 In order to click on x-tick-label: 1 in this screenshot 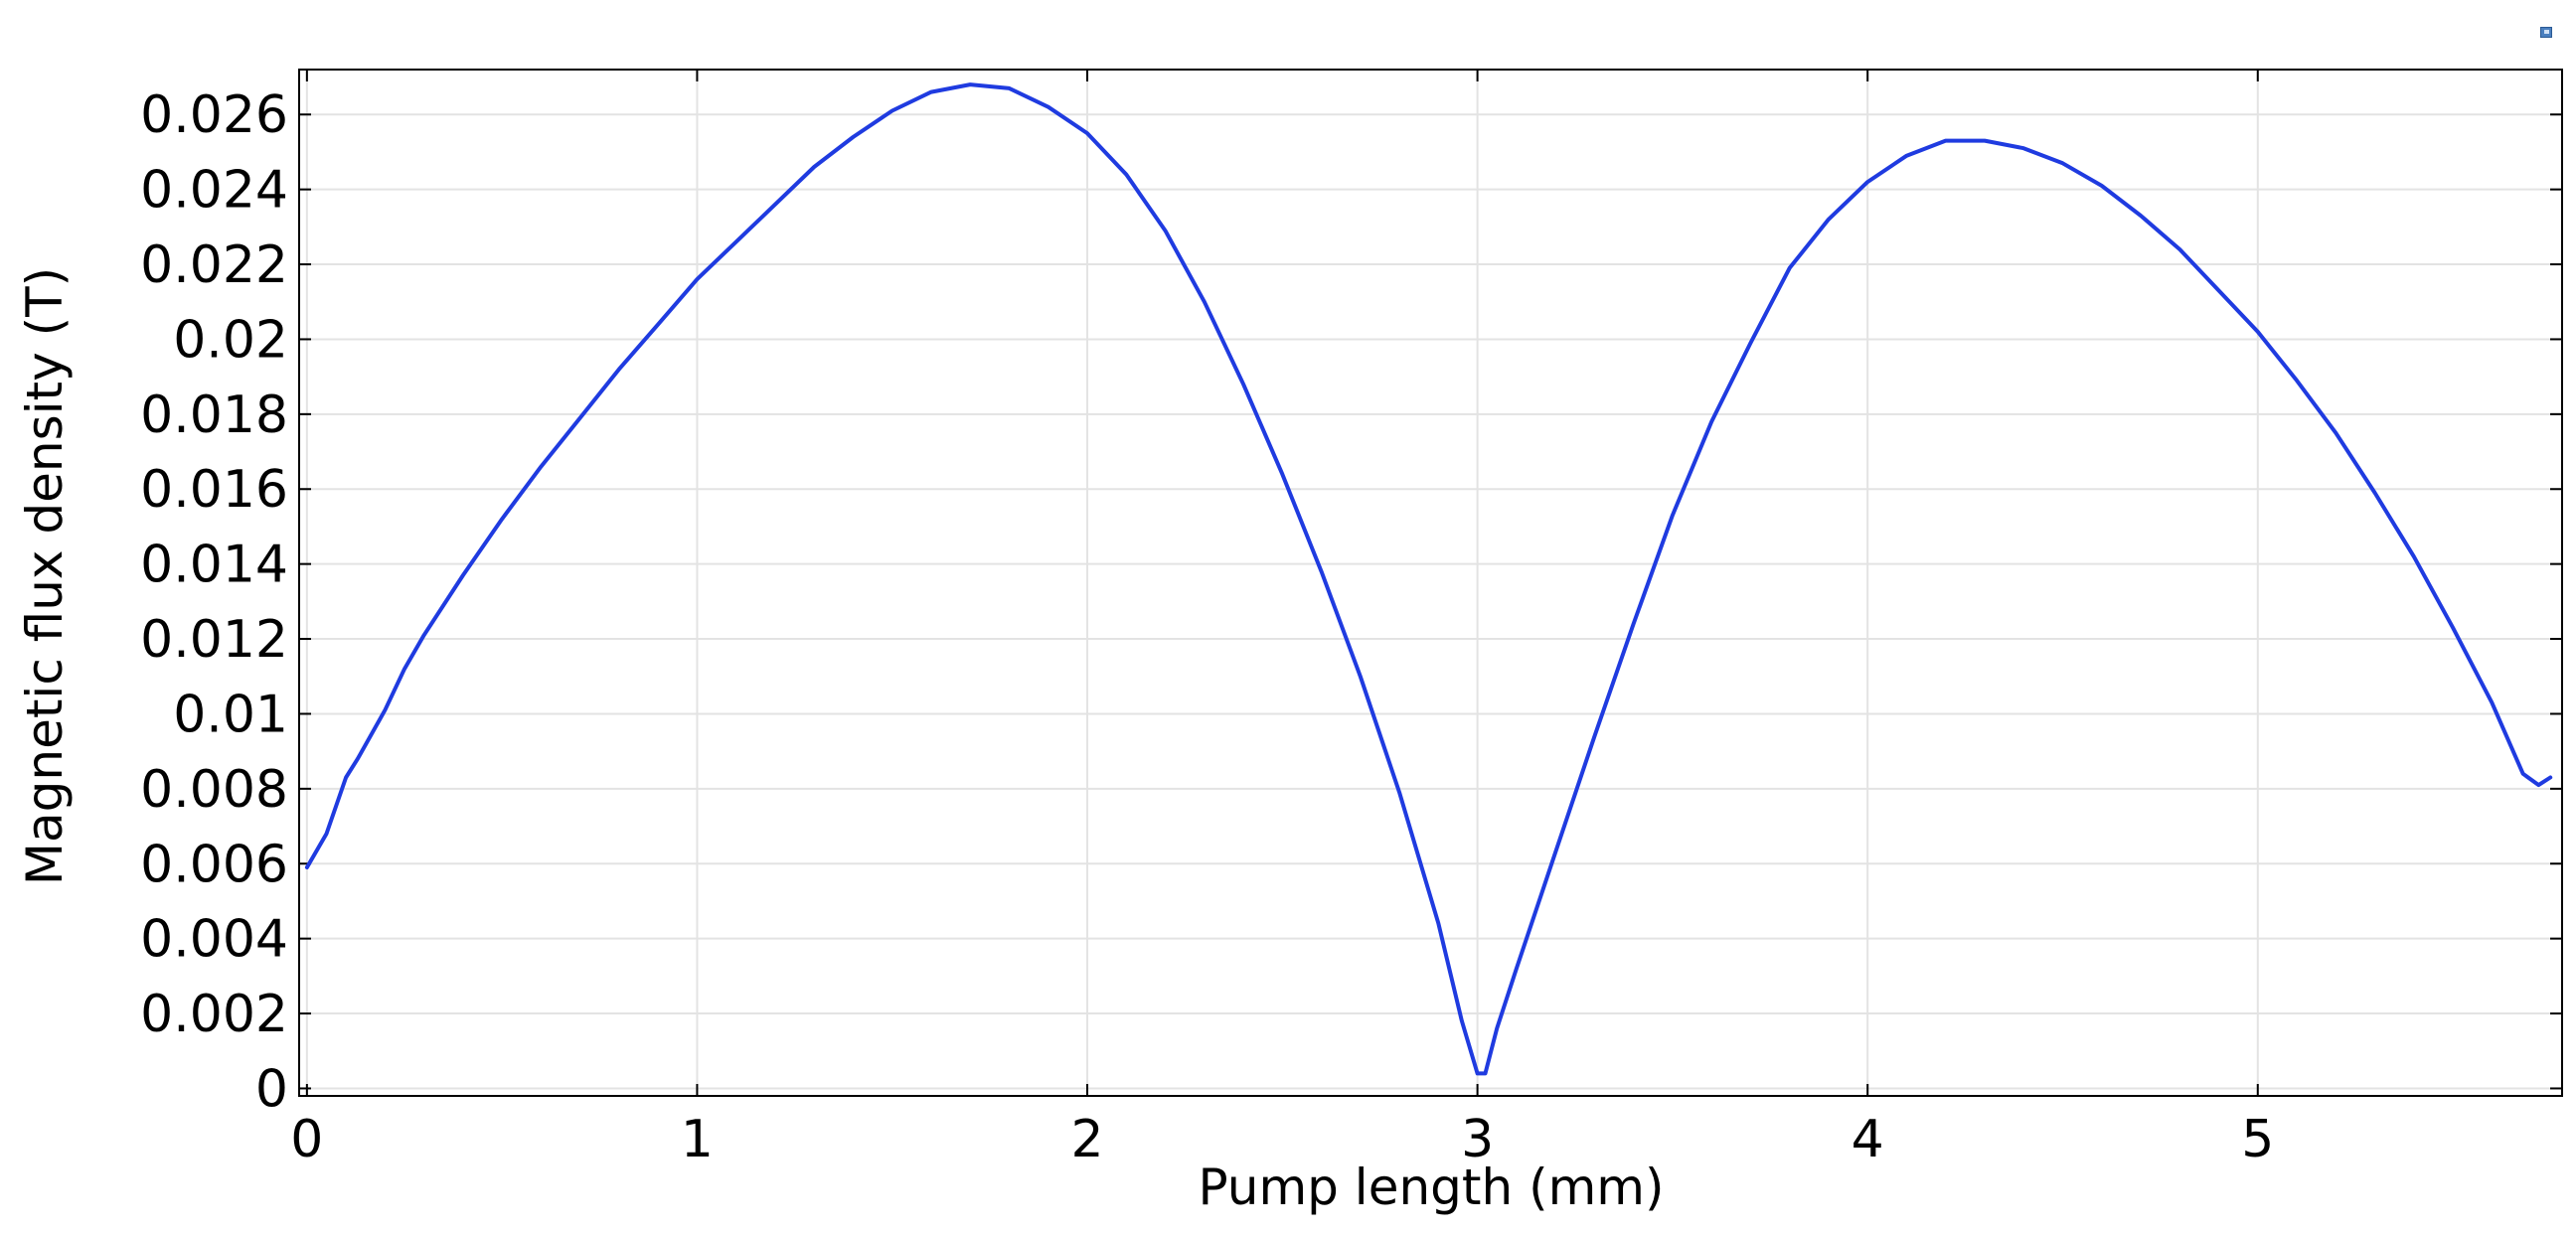, I will do `click(697, 1139)`.